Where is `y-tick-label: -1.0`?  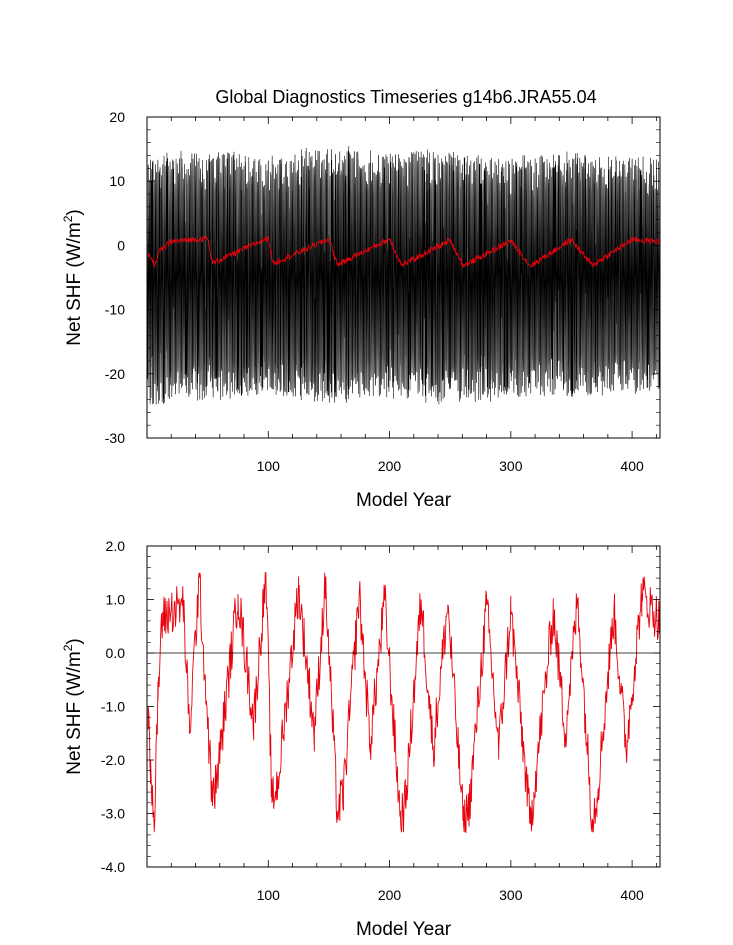 y-tick-label: -1.0 is located at coordinates (113, 707).